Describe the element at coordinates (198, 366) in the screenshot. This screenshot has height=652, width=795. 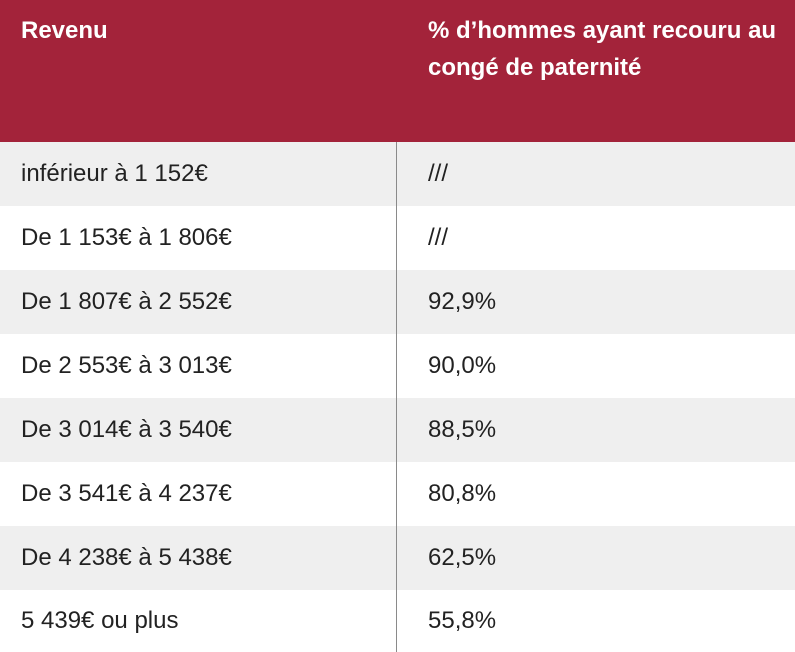
I see `cell-revenu: De 2 553€ à 3 013€` at that location.